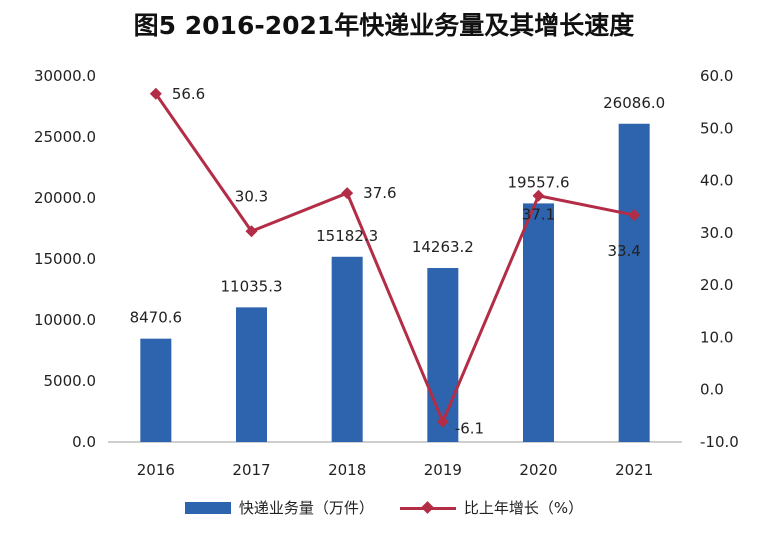  Describe the element at coordinates (716, 233) in the screenshot. I see `y-right-tick-label: 30.0` at that location.